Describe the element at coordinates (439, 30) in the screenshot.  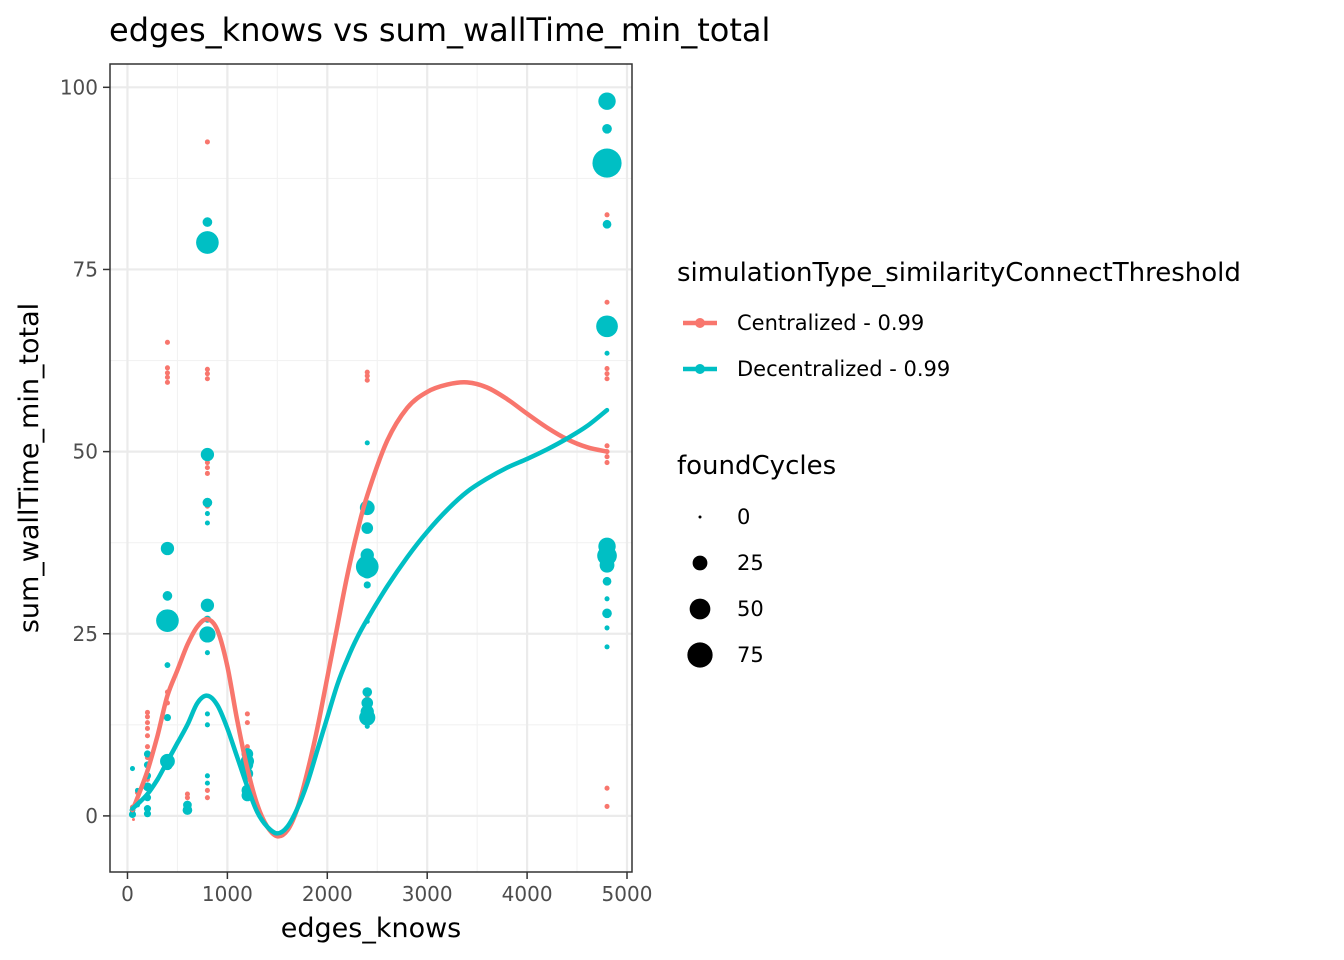
I see `chart-title: edges_knows vs sum_wallTime_min_total` at that location.